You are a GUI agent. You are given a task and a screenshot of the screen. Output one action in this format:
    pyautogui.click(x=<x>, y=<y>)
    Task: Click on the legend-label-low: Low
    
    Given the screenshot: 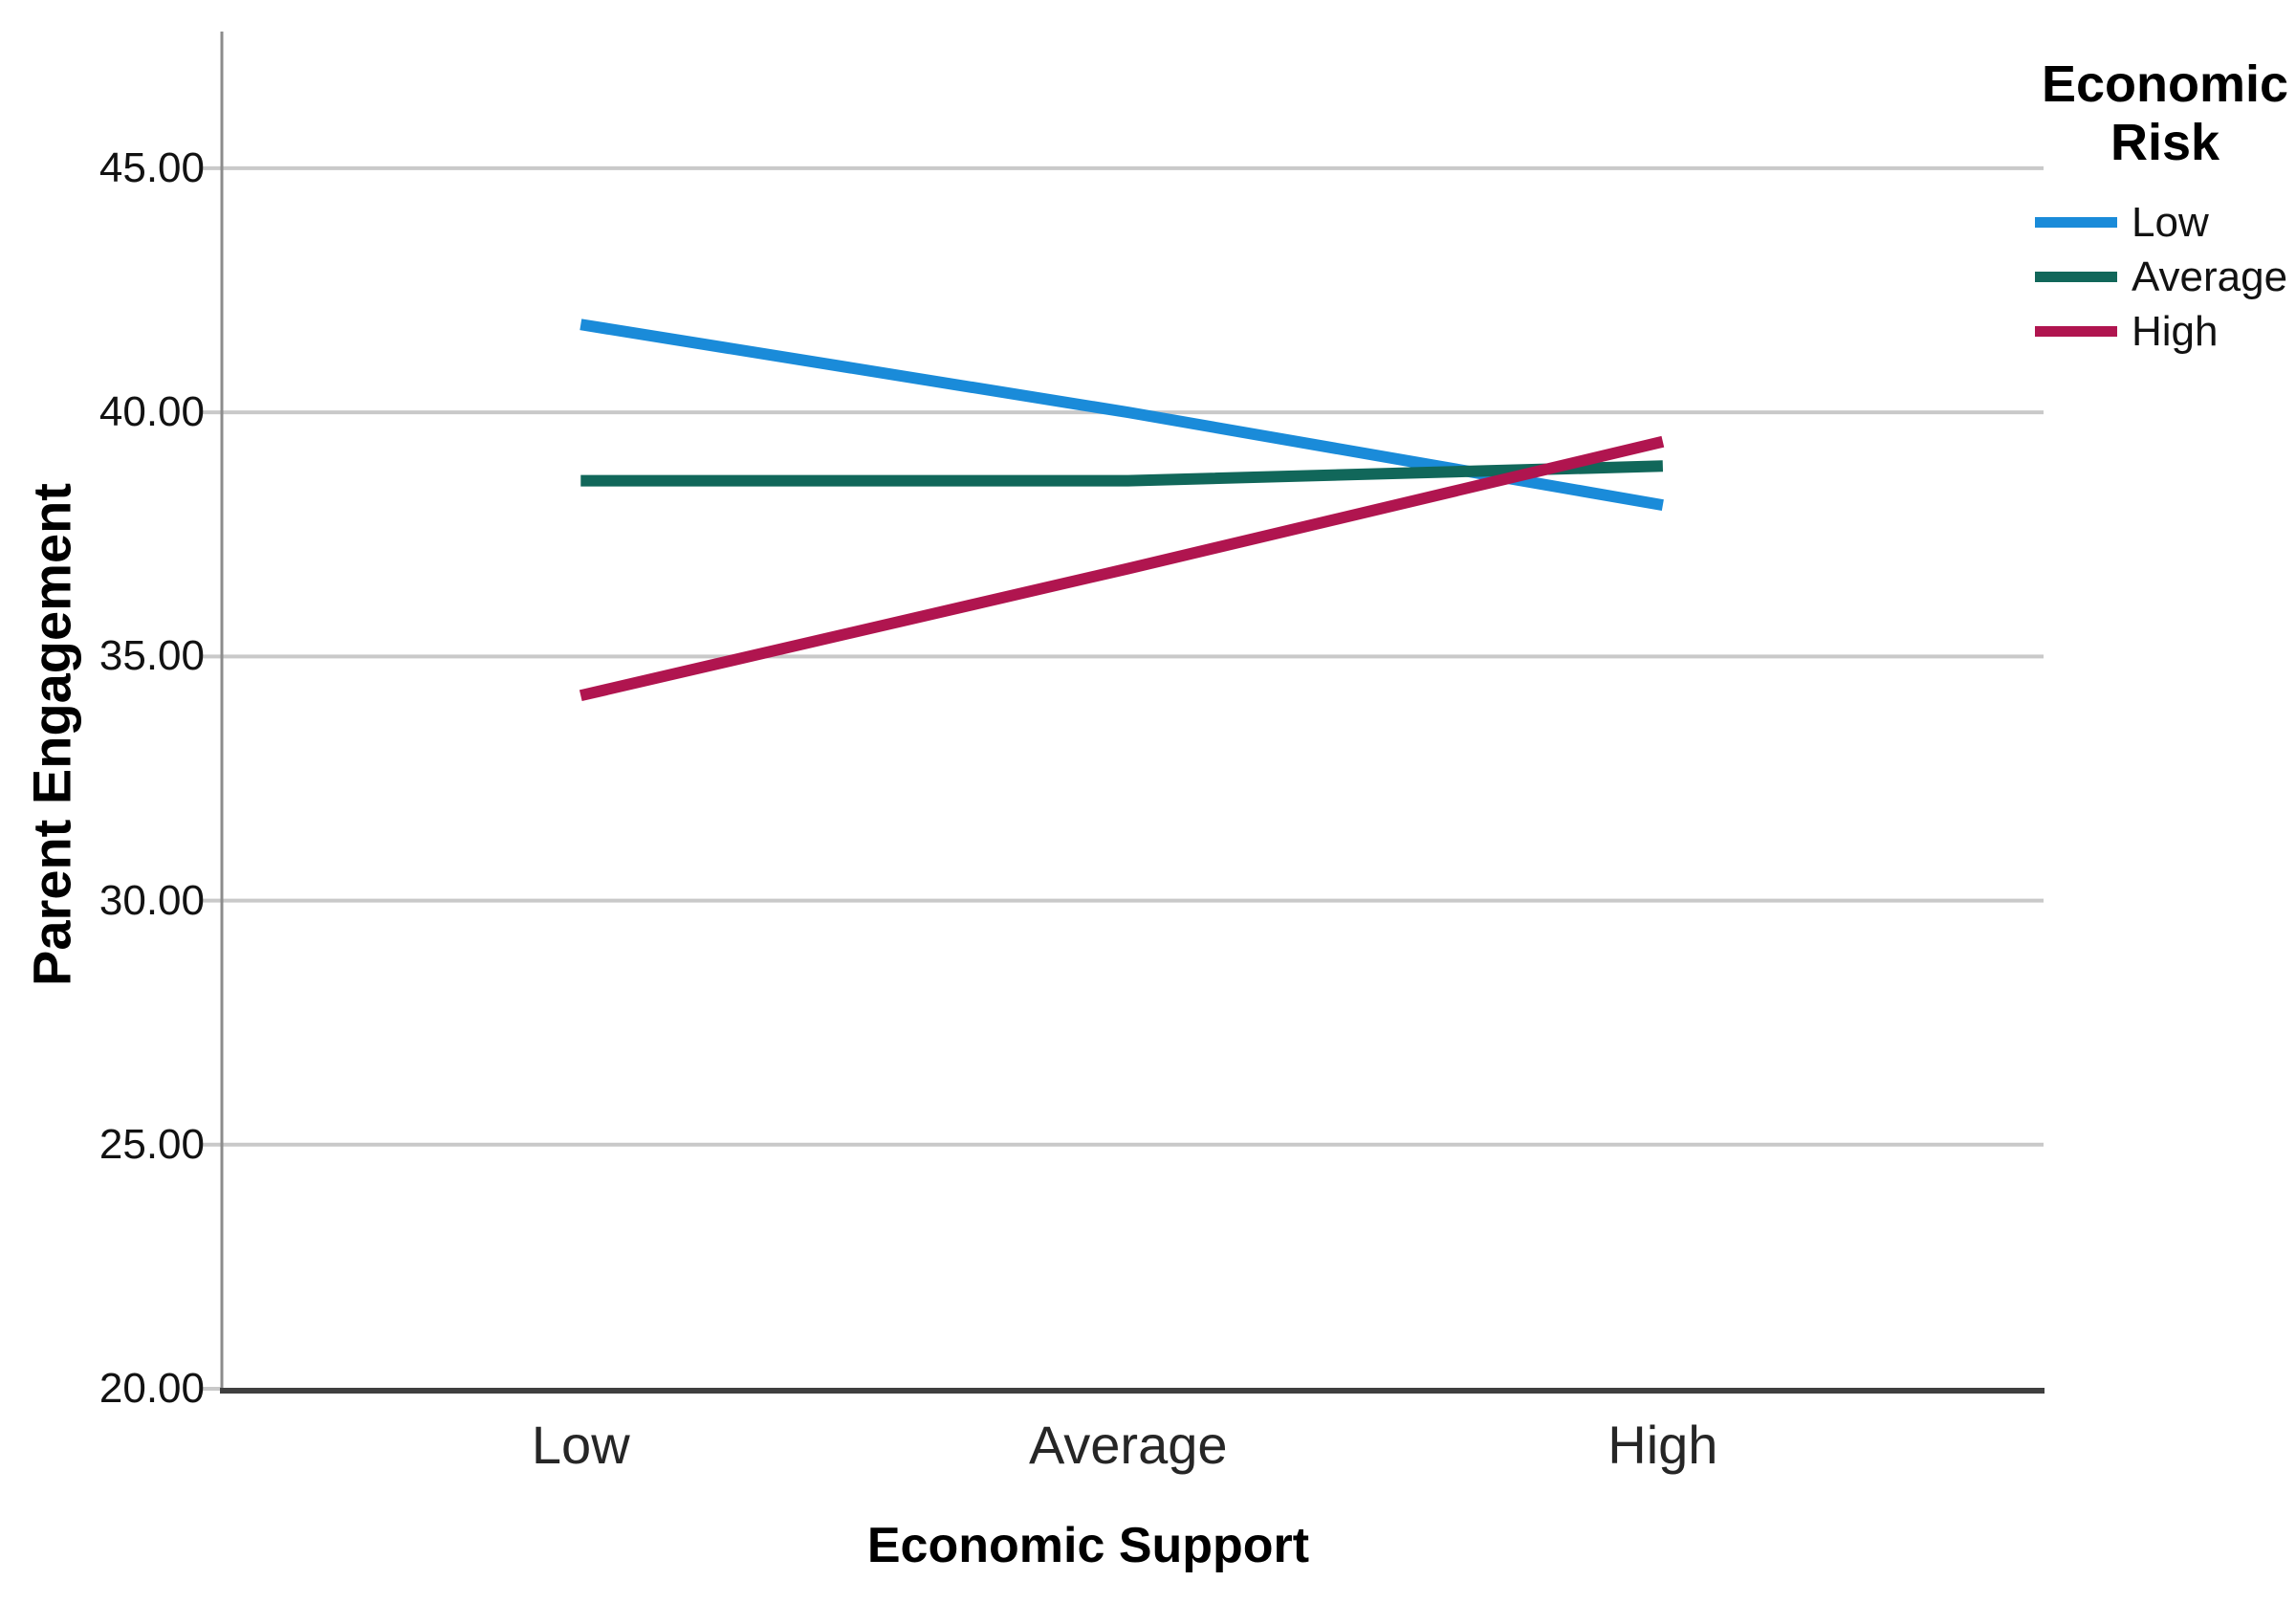 What is the action you would take?
    pyautogui.click(x=2170, y=222)
    